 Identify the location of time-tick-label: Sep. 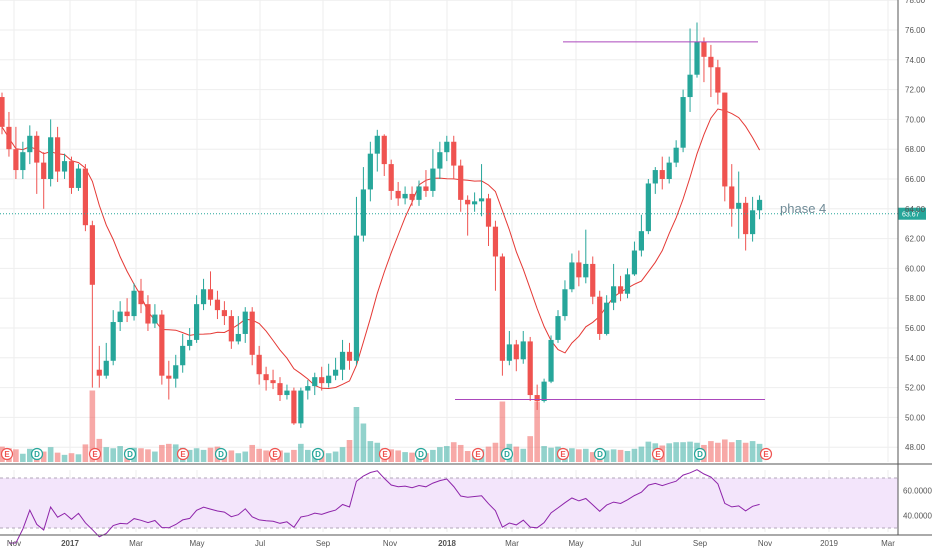
(323, 543).